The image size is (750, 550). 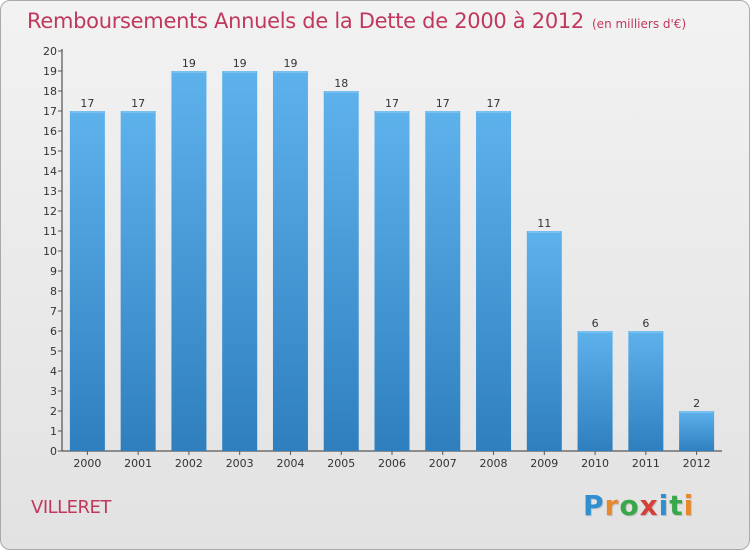 What do you see at coordinates (696, 403) in the screenshot?
I see `bar-value-label: 2` at bounding box center [696, 403].